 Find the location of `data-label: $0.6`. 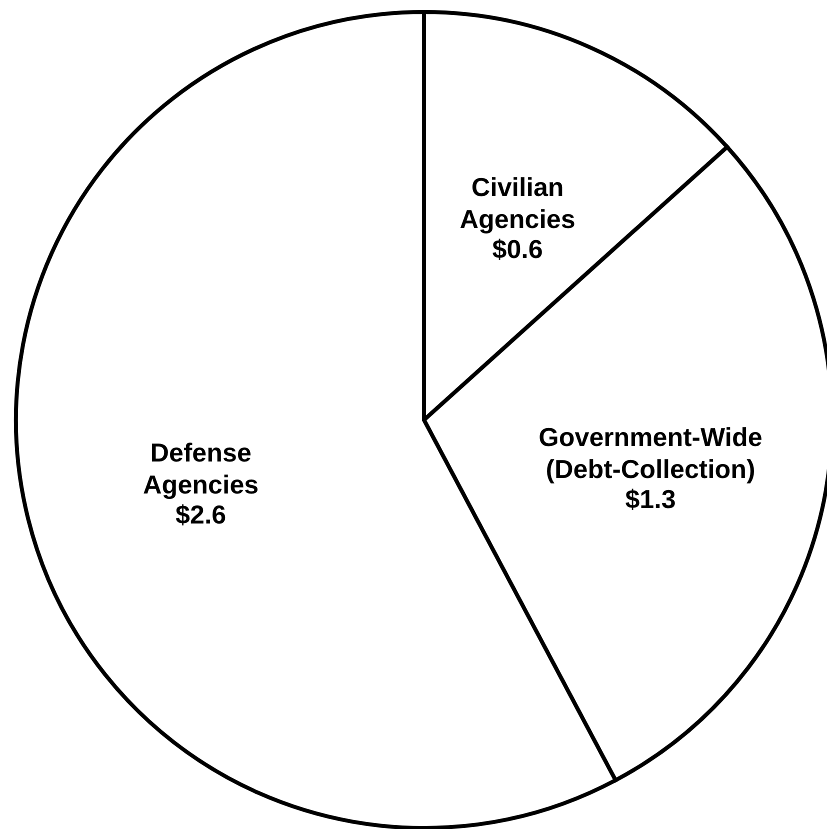

data-label: $0.6 is located at coordinates (517, 249).